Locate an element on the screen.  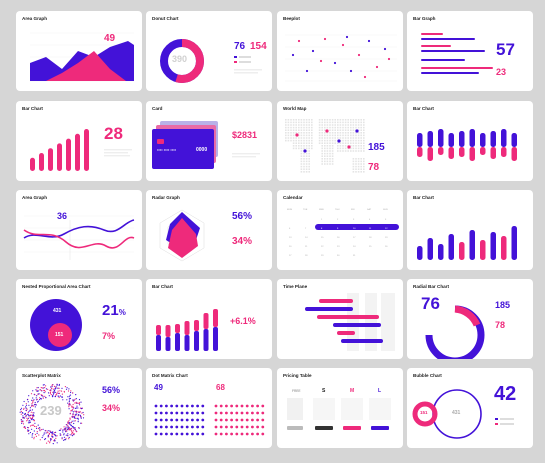
pricing-table-card: Pricing Table FREE S M L is located at coordinates (340, 408).